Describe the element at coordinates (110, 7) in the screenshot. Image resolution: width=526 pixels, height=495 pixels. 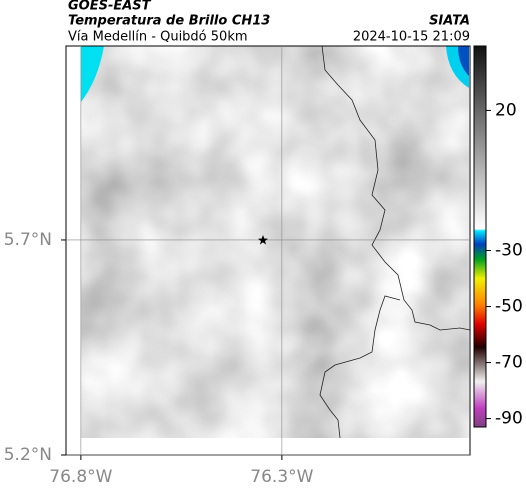
I see `title: GOES-EAST` at that location.